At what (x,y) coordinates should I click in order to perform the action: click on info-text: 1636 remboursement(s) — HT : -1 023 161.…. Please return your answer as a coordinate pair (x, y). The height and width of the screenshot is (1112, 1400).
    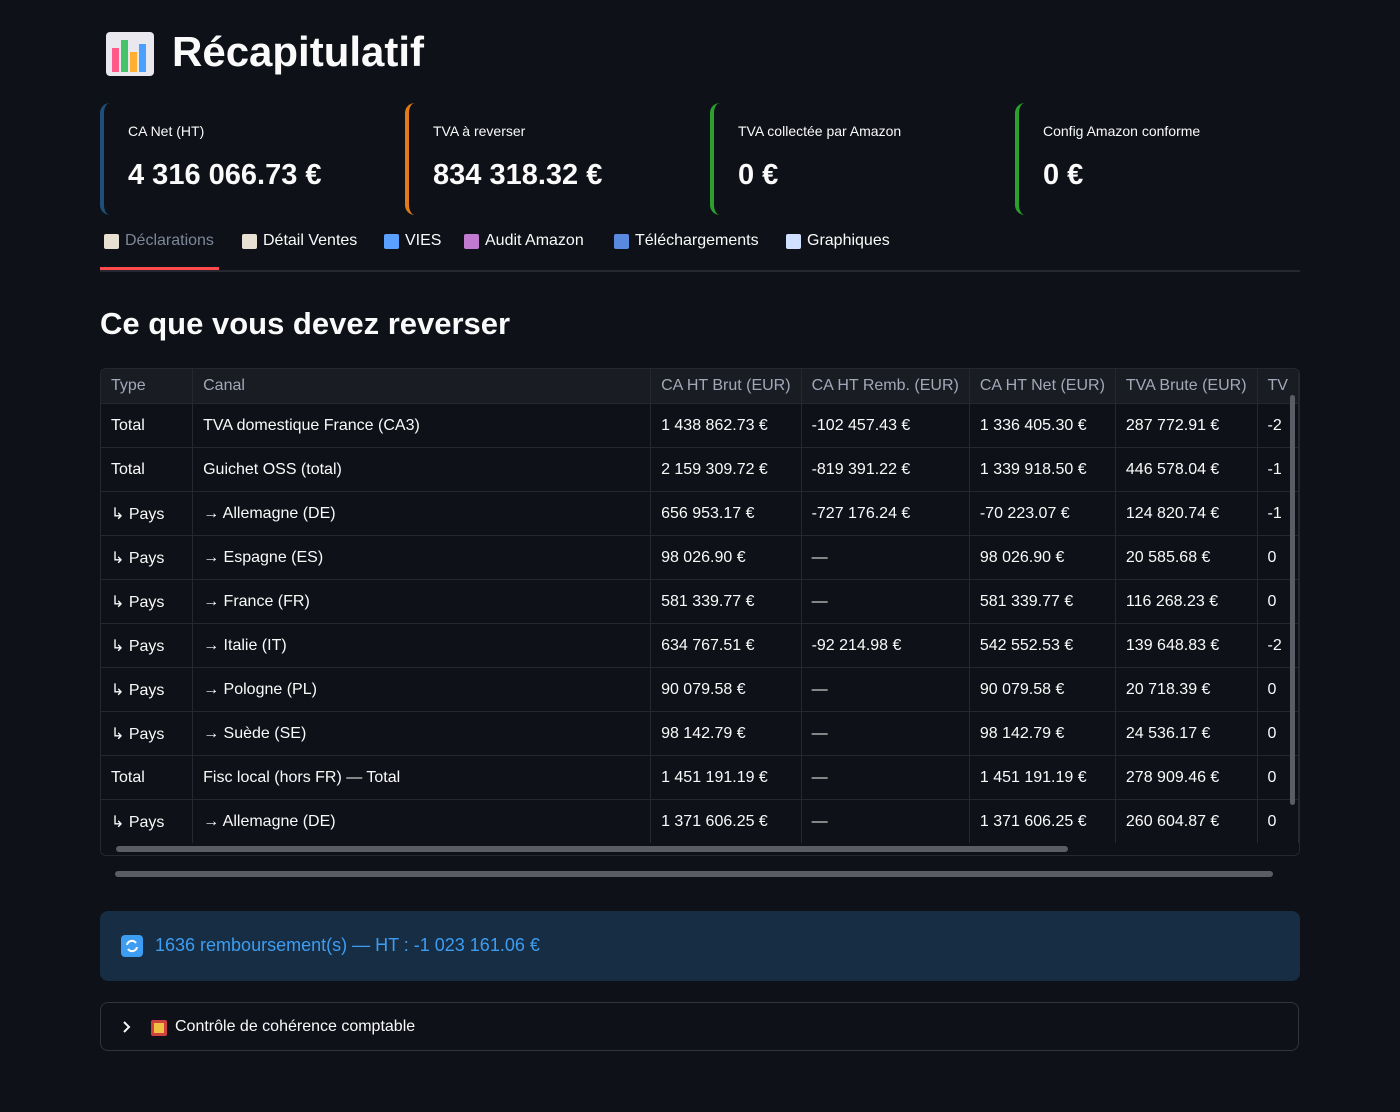
    Looking at the image, I should click on (347, 945).